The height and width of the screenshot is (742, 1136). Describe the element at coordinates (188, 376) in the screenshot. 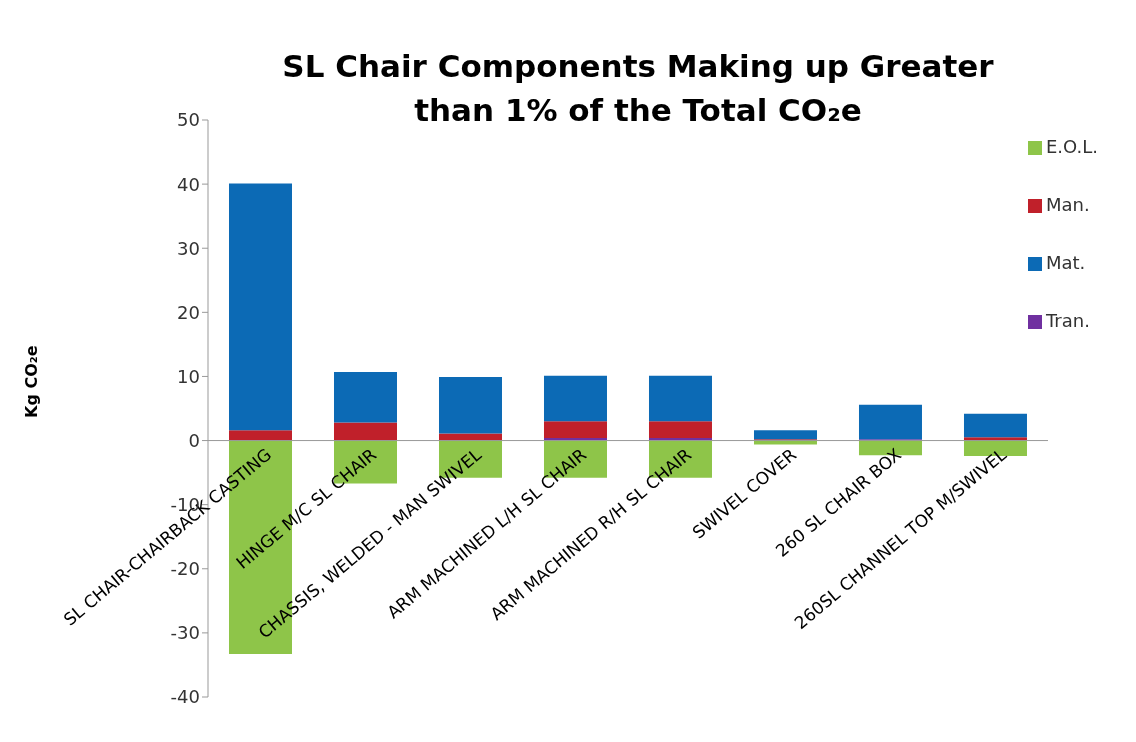

I see `y-tick-label: 10` at that location.